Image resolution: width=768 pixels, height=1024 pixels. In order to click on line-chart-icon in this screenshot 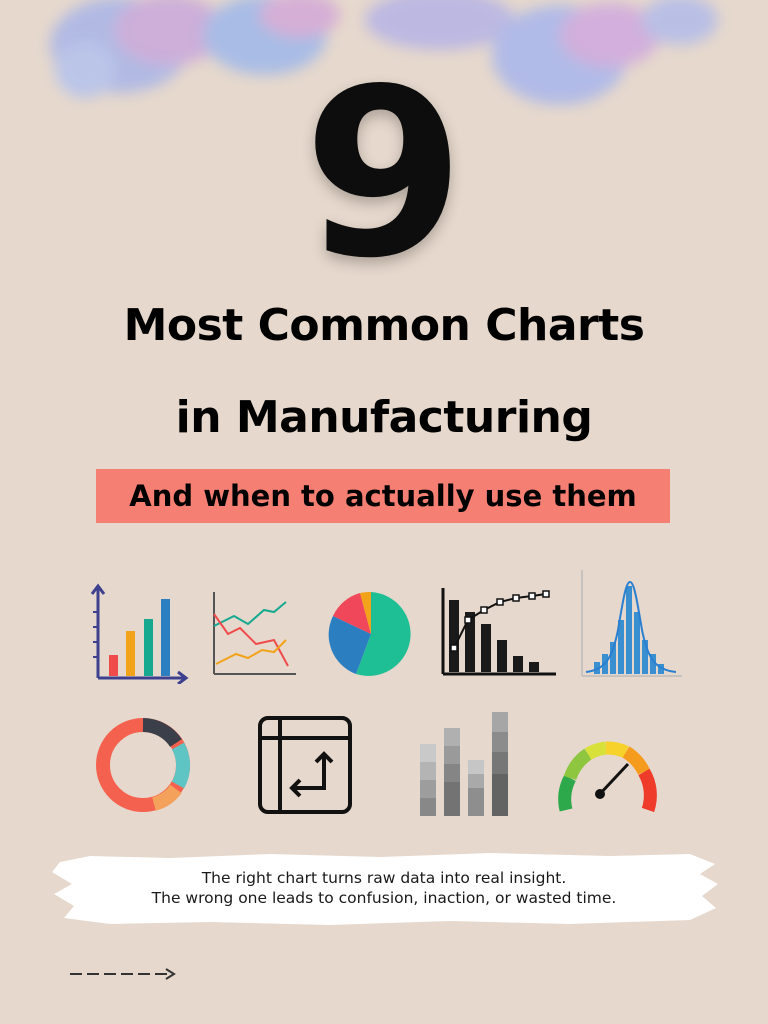, I will do `click(254, 633)`.